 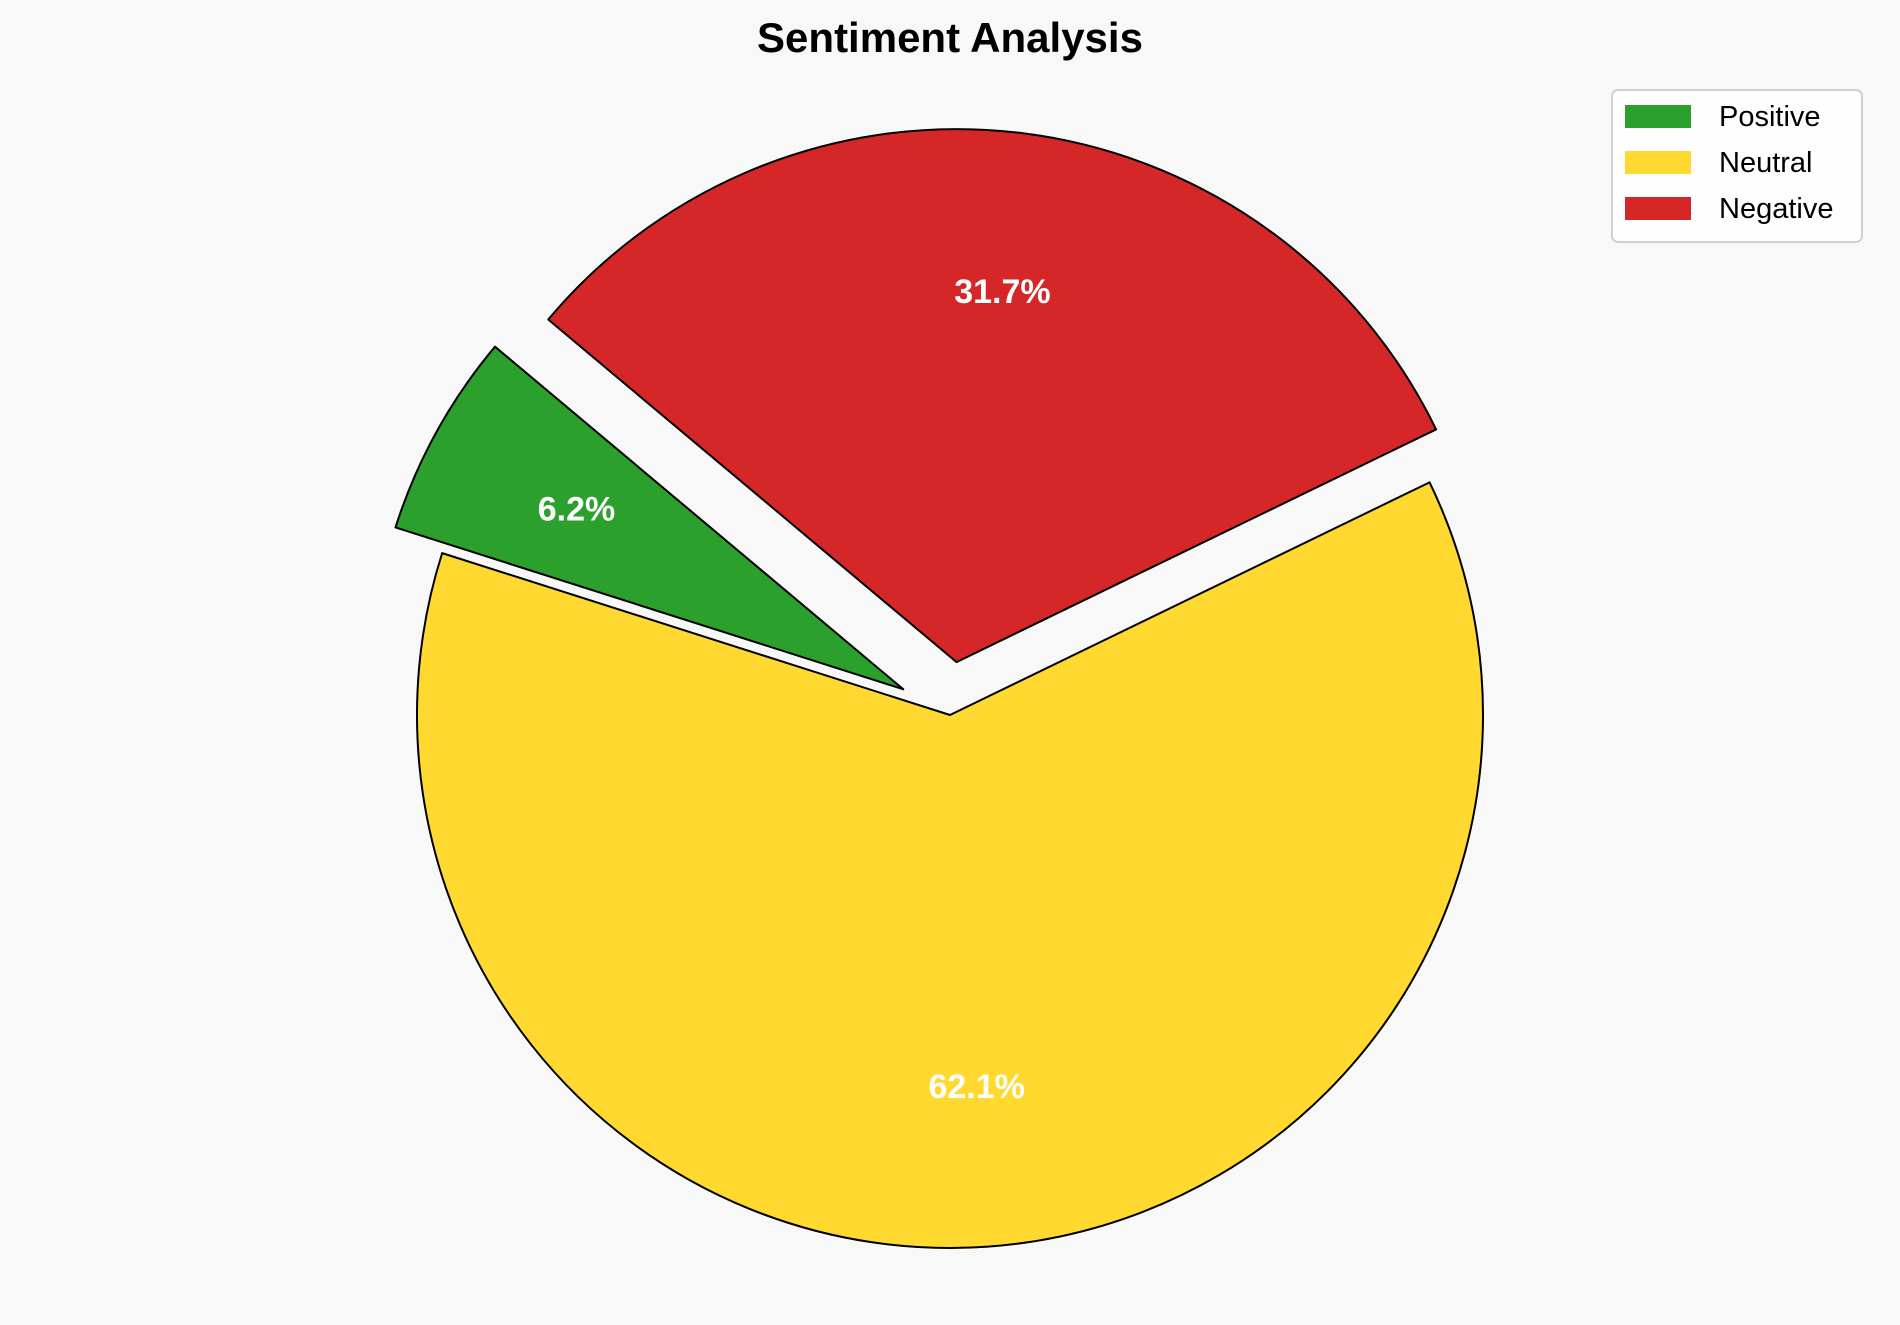 I want to click on legend-label-positive: Positive, so click(x=1770, y=117).